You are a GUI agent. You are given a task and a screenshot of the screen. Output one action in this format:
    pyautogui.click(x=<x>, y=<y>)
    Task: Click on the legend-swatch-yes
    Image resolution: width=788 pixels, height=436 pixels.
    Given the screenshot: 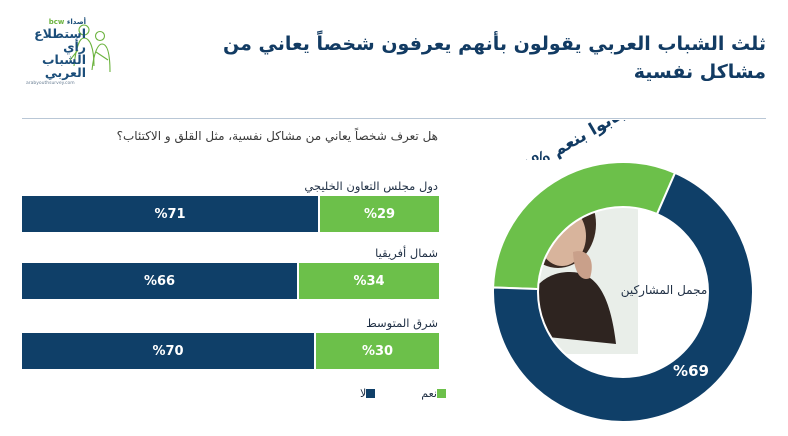 What is the action you would take?
    pyautogui.click(x=441, y=393)
    